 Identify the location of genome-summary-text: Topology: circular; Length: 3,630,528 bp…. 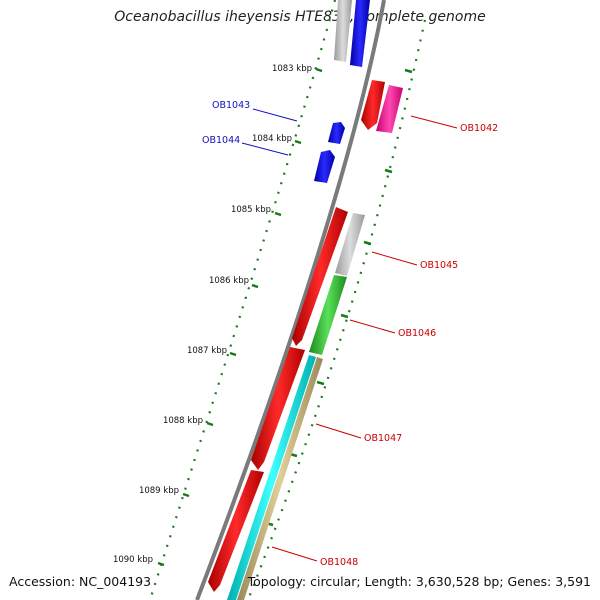
(419, 581).